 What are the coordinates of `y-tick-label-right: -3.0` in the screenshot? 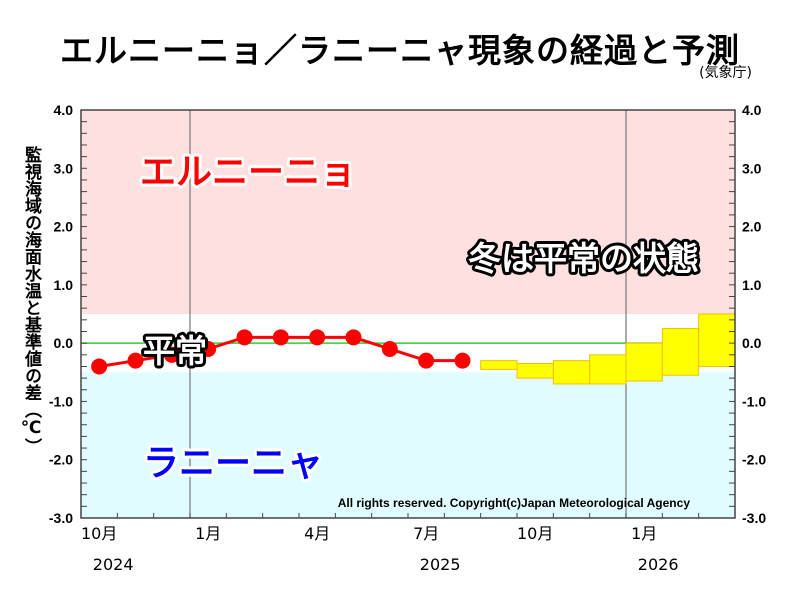 It's located at (754, 518).